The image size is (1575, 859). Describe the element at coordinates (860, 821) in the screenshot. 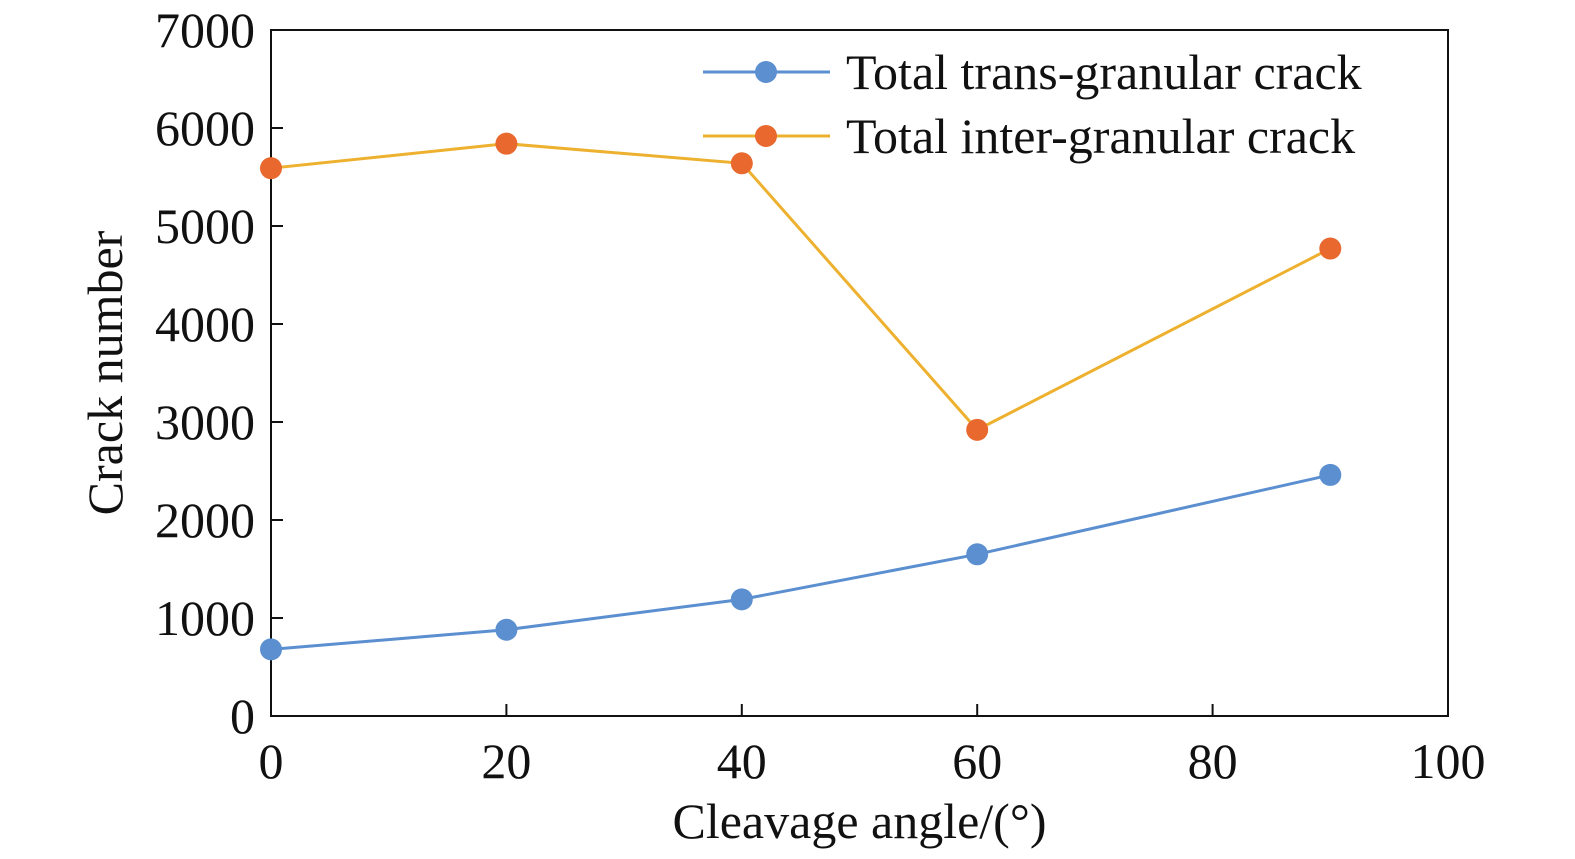

I see `x-axis-title: Cleavage angle/(°)` at that location.